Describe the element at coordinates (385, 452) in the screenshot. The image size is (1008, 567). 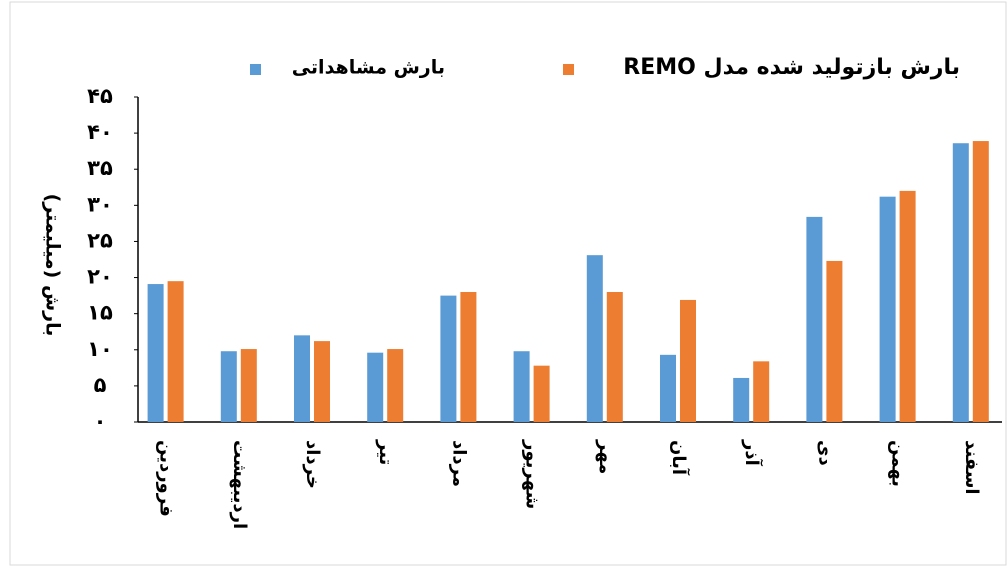
I see `x-tick-label: تیر` at that location.